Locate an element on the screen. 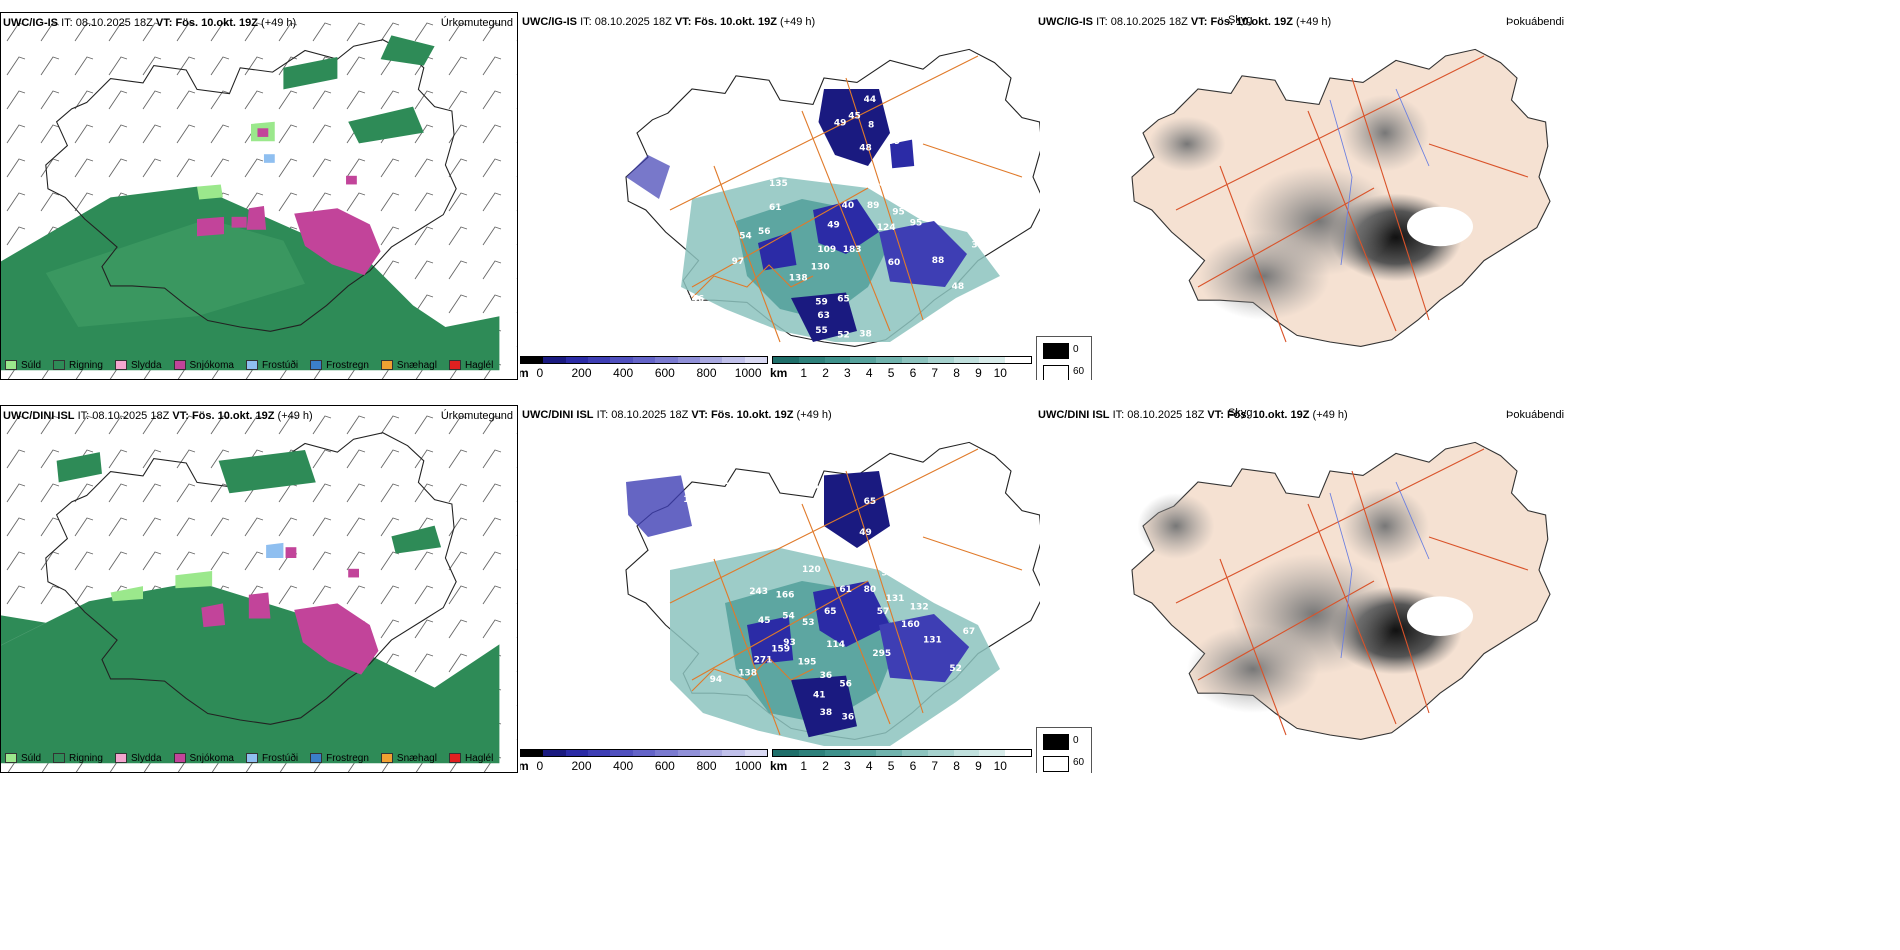  map-value-label: 54 is located at coordinates (745, 237).